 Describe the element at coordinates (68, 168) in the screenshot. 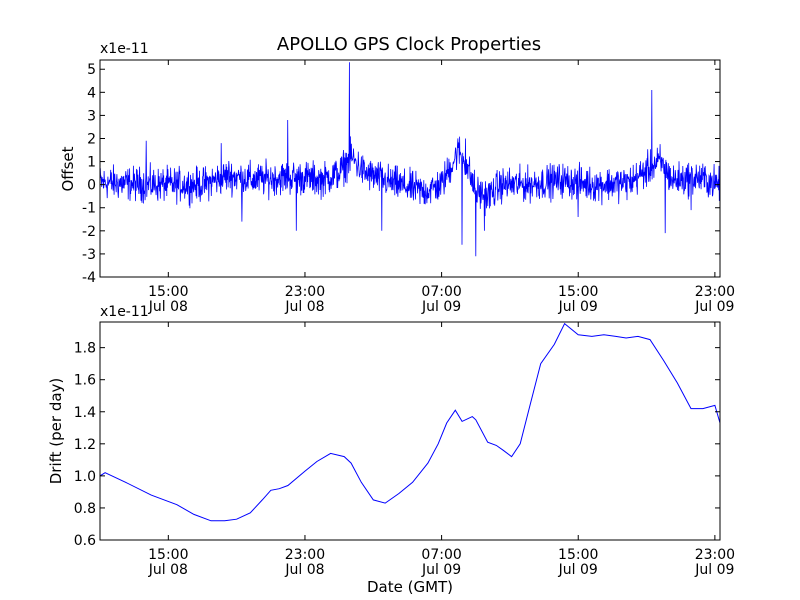

I see `offset-y-axis-label: Offset` at that location.